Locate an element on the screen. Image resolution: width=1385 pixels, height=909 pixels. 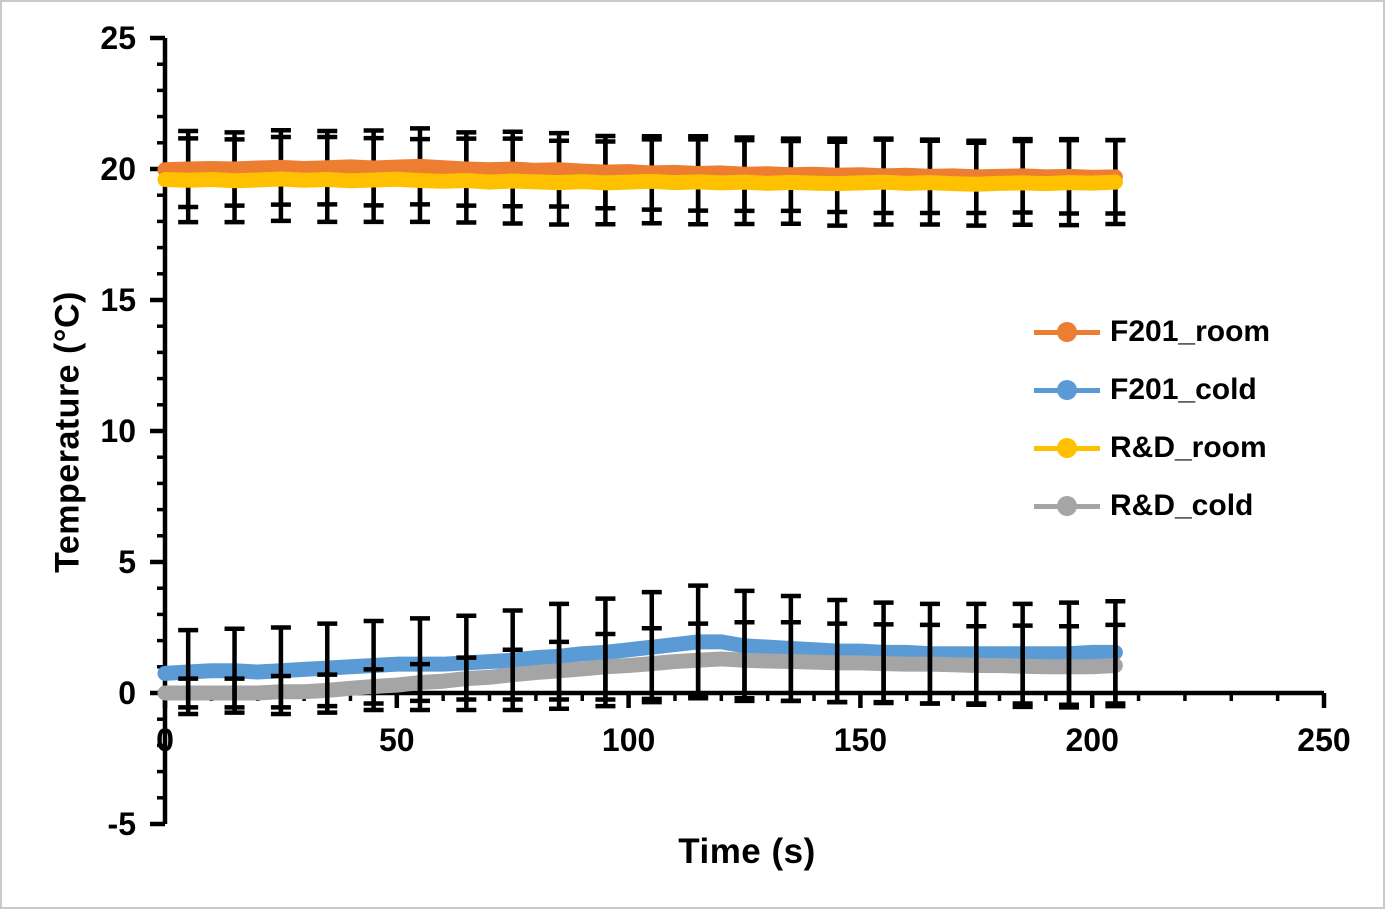
x-tick-label: 150 is located at coordinates (860, 740).